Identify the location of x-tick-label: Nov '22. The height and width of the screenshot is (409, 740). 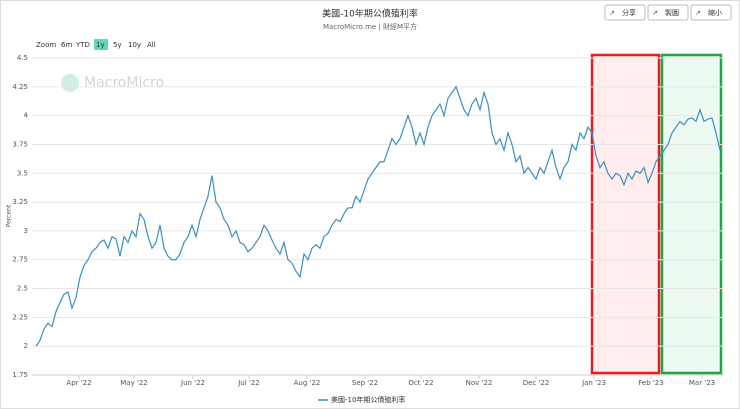
(479, 383).